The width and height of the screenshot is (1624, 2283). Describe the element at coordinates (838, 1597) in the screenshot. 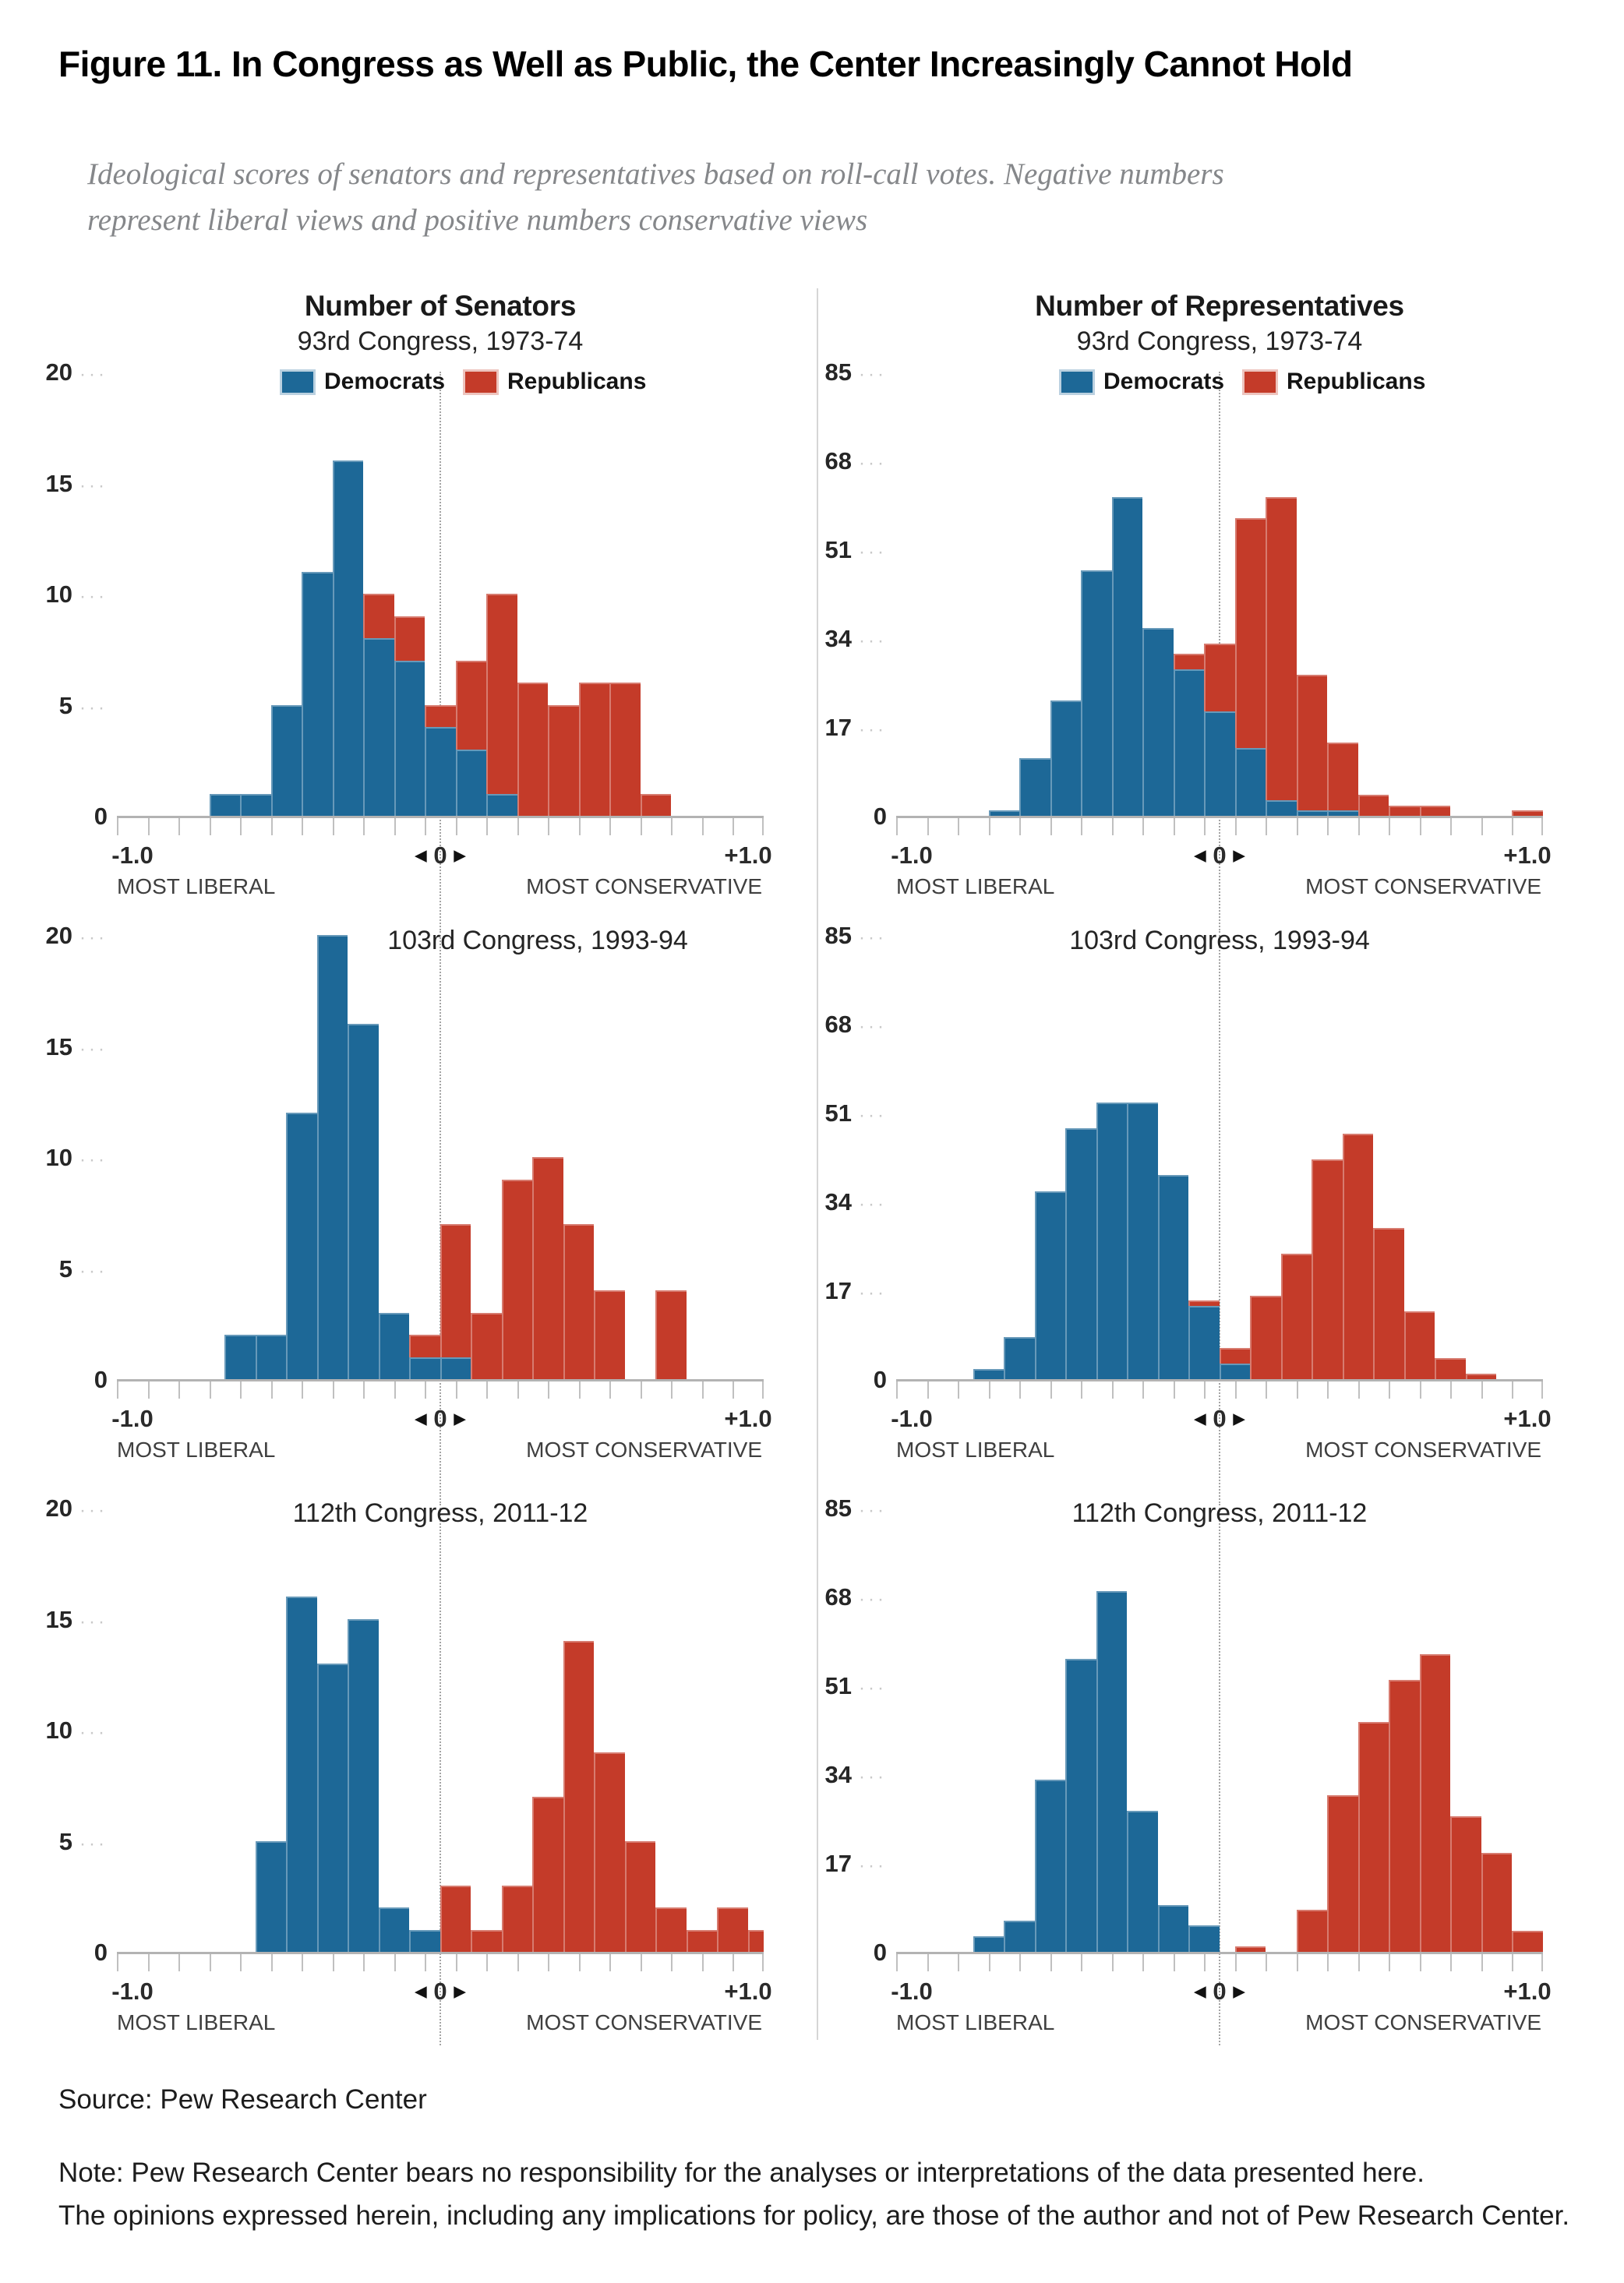

I see `y-tick-value: 68` at that location.